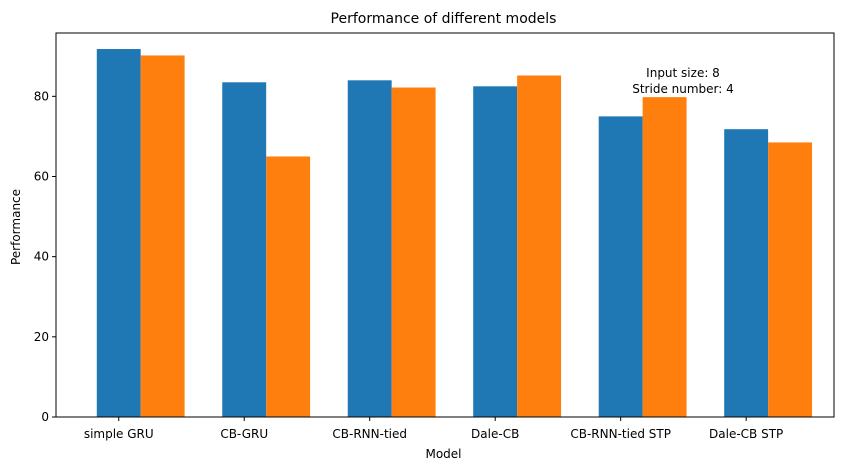 The width and height of the screenshot is (841, 474). What do you see at coordinates (41, 176) in the screenshot?
I see `y-tick-label: 60` at bounding box center [41, 176].